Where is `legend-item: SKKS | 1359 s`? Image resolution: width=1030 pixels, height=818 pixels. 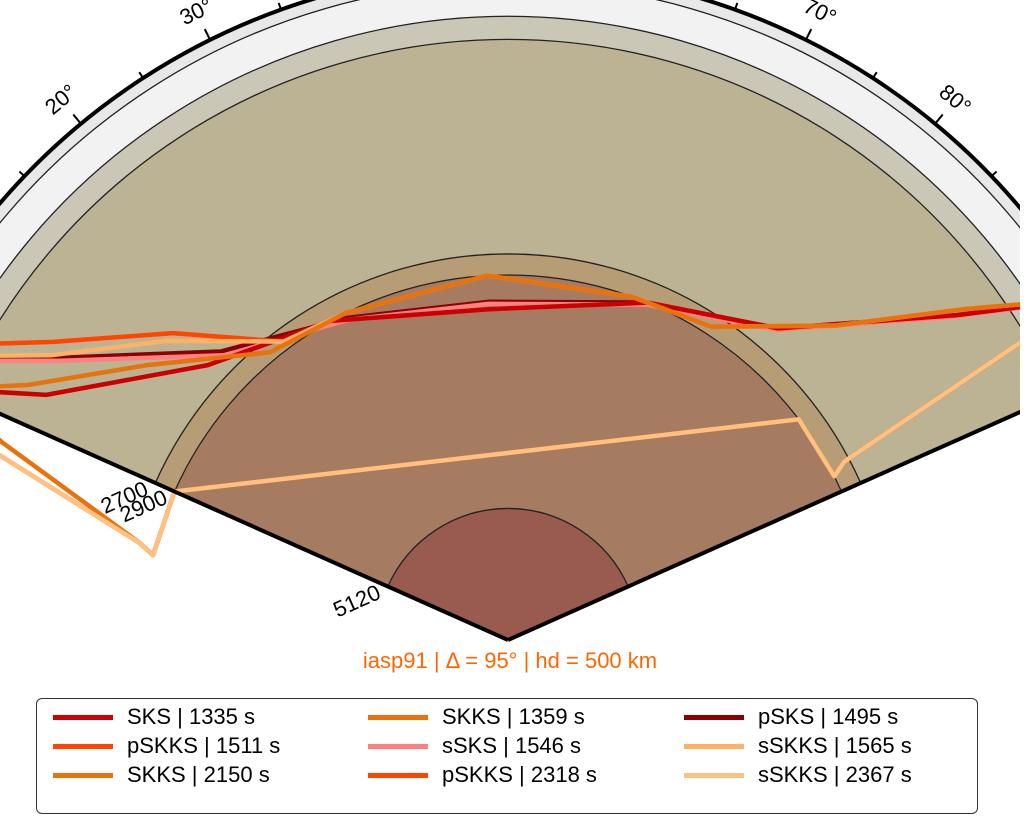
legend-item: SKKS | 1359 s is located at coordinates (476, 717).